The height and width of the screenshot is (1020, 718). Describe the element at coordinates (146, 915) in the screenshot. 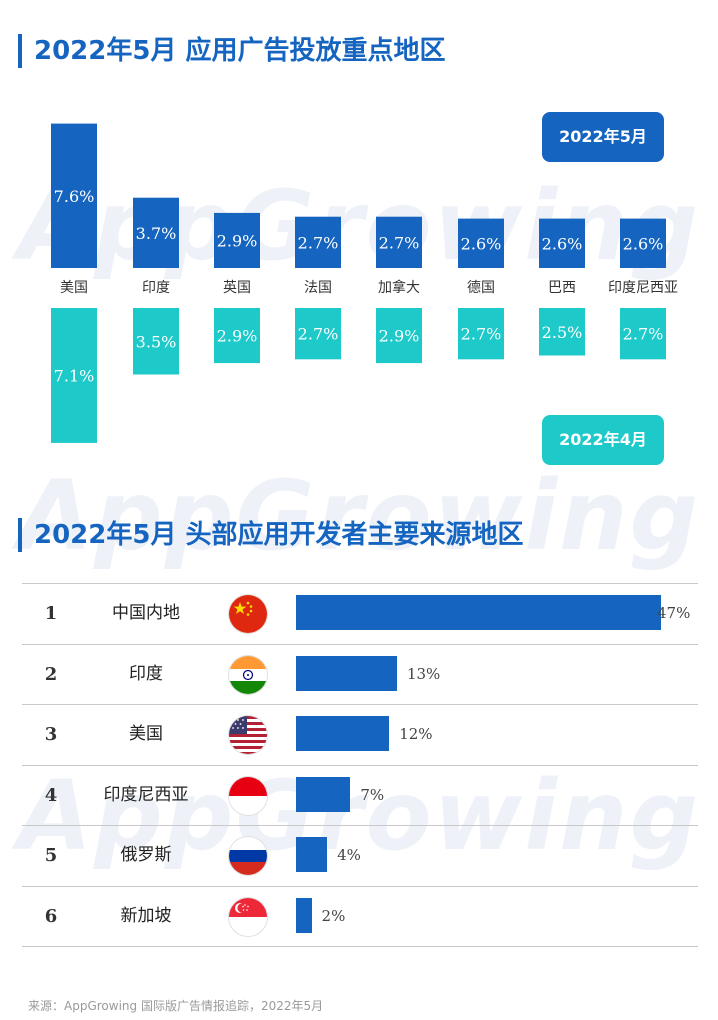

I see `region-name: 新加坡` at that location.